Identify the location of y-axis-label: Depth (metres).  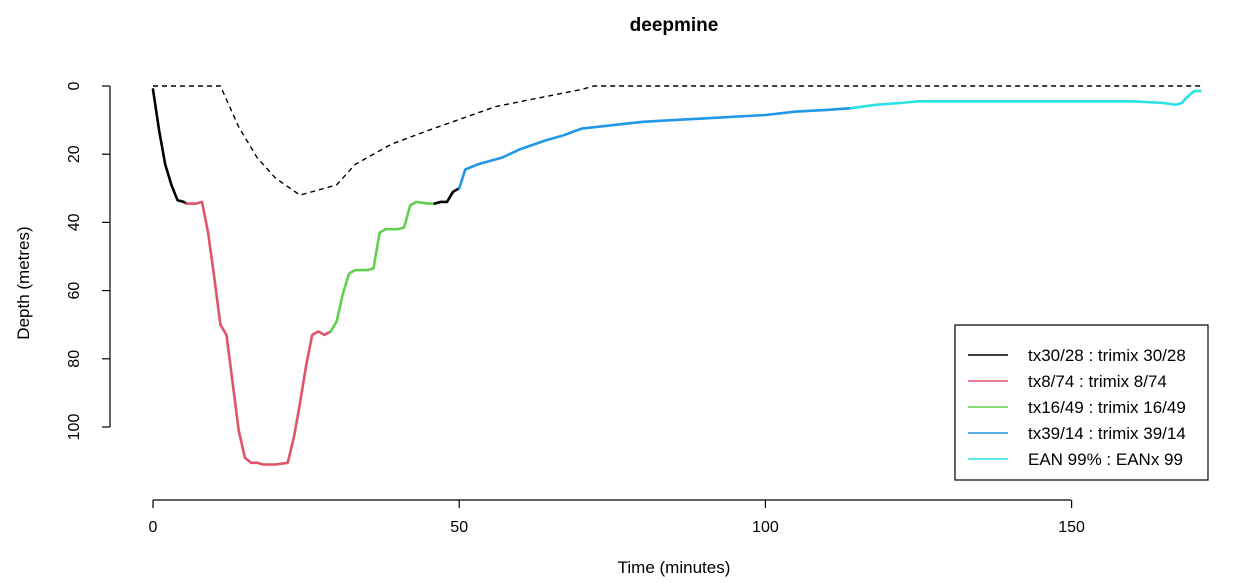
(23, 282).